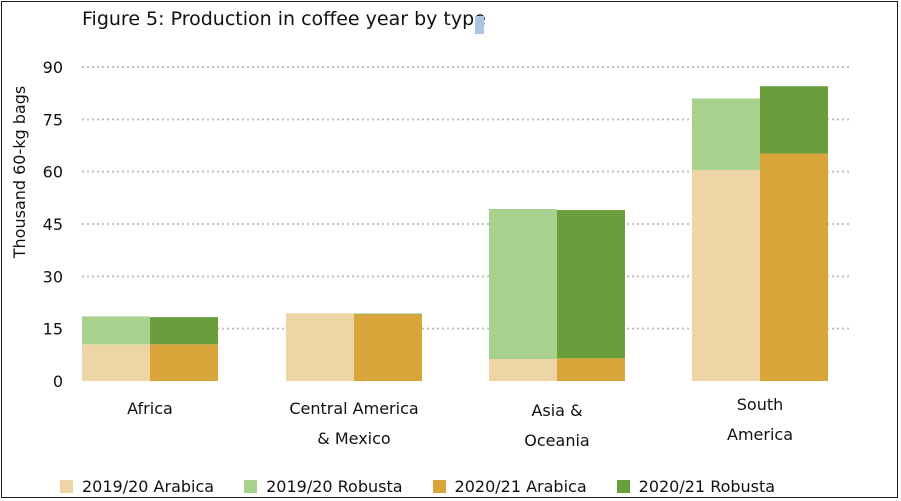 This screenshot has height=501, width=901. I want to click on x-category-label: Africa, so click(150, 408).